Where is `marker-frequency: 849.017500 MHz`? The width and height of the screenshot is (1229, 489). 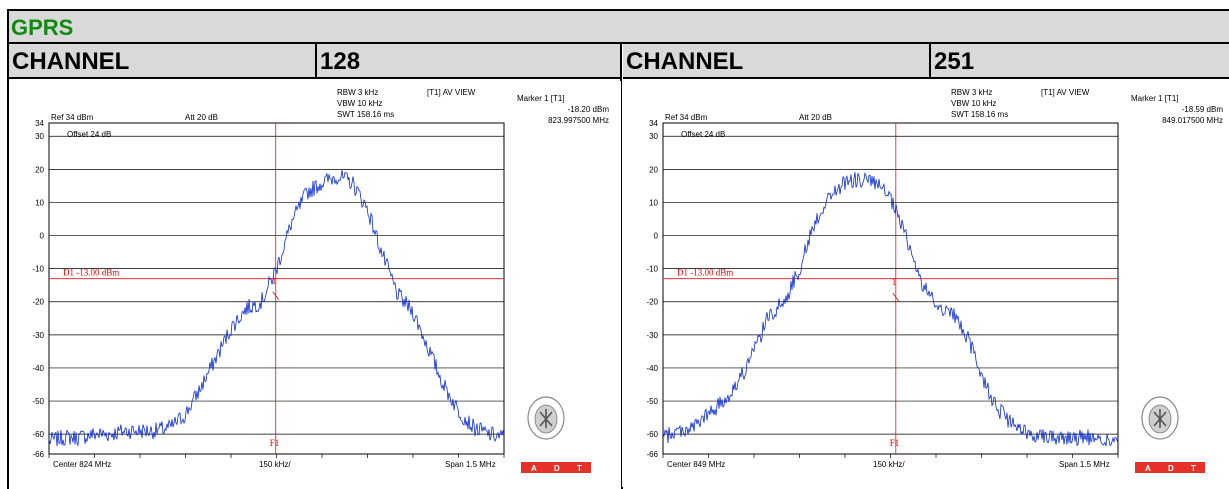 marker-frequency: 849.017500 MHz is located at coordinates (1192, 120).